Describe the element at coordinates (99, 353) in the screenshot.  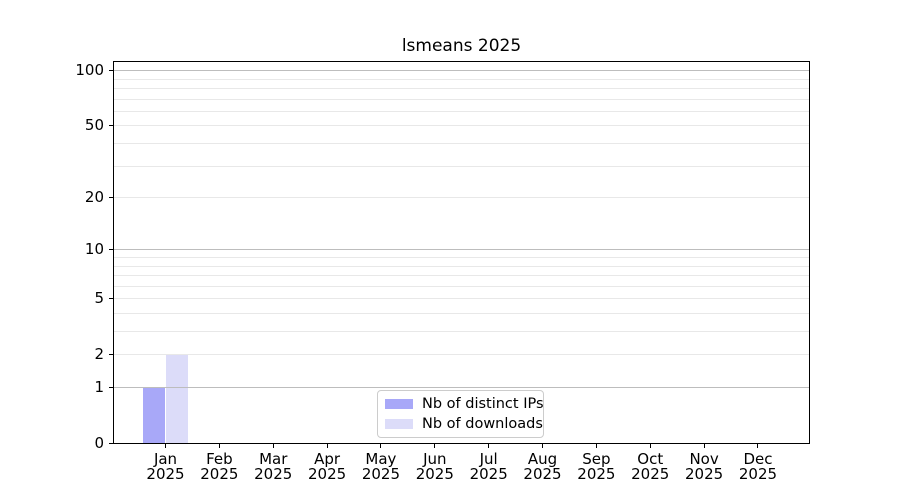
I see `y-tick-label: 2` at that location.